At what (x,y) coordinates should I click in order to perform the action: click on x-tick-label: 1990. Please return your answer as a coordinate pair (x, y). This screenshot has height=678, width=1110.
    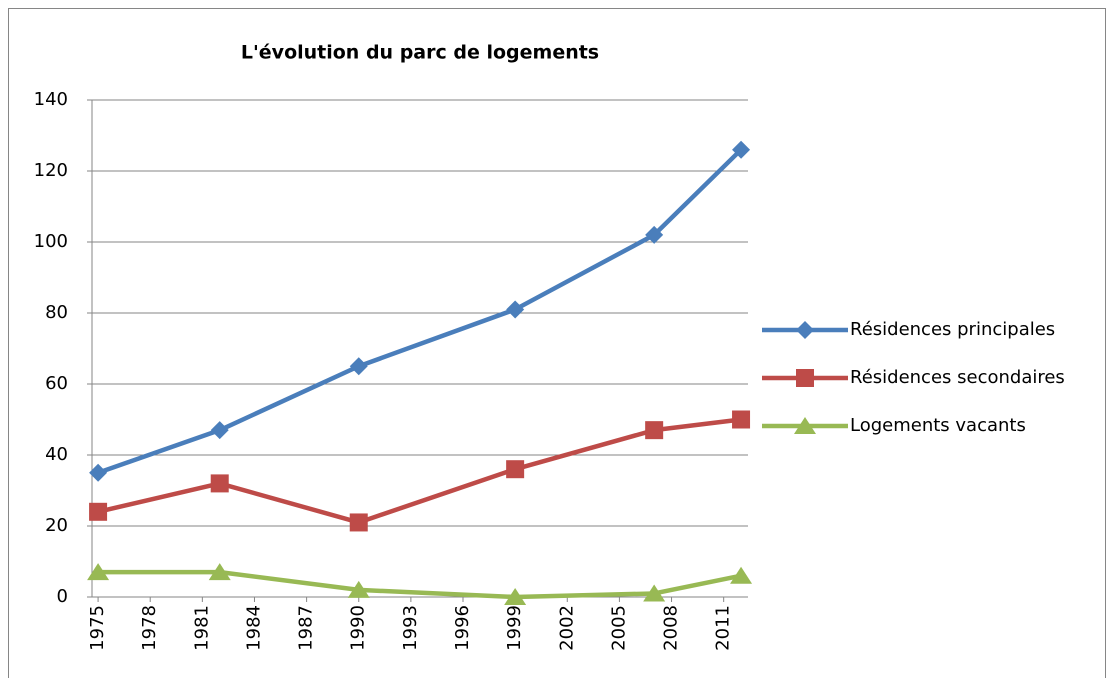
    Looking at the image, I should click on (358, 628).